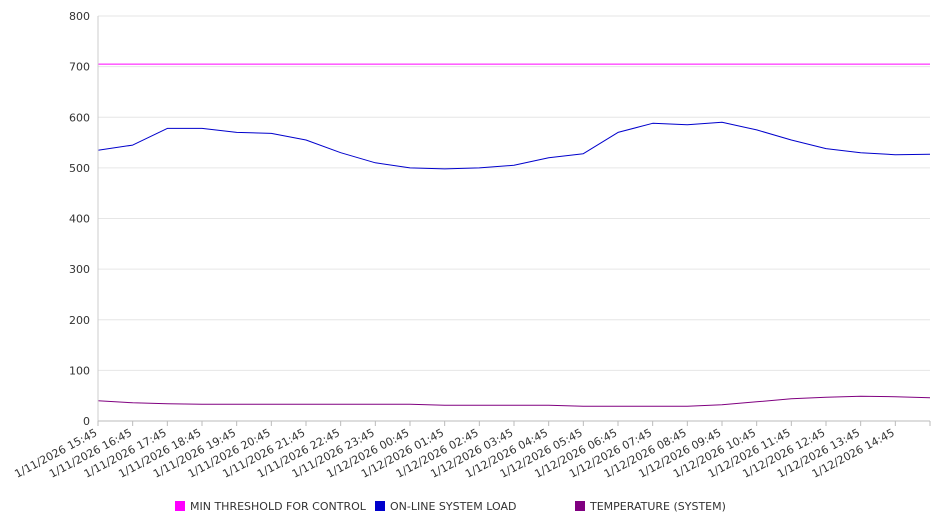 The height and width of the screenshot is (526, 946). What do you see at coordinates (180, 506) in the screenshot?
I see `legend-swatch-min-threshold` at bounding box center [180, 506].